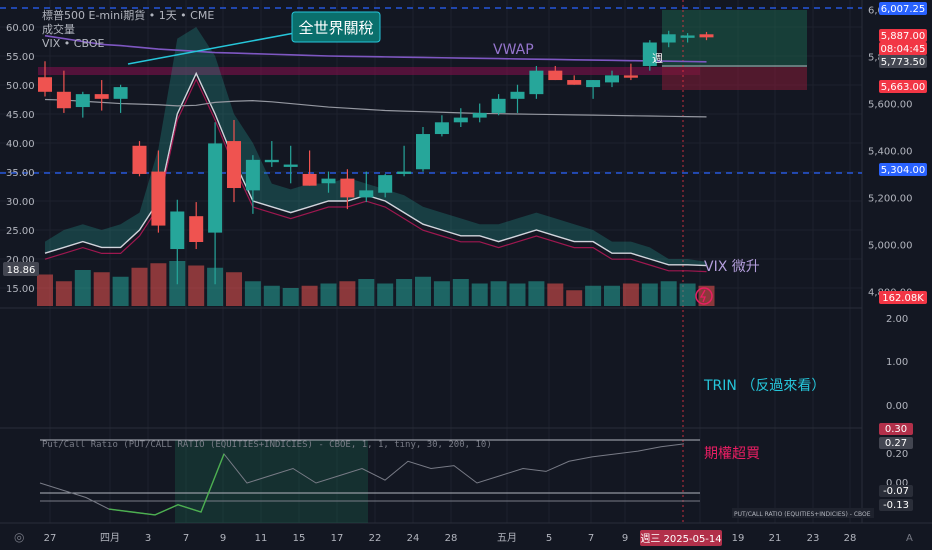 This screenshot has width=932, height=550. What do you see at coordinates (299, 538) in the screenshot?
I see `time-tick-label: 15` at bounding box center [299, 538].